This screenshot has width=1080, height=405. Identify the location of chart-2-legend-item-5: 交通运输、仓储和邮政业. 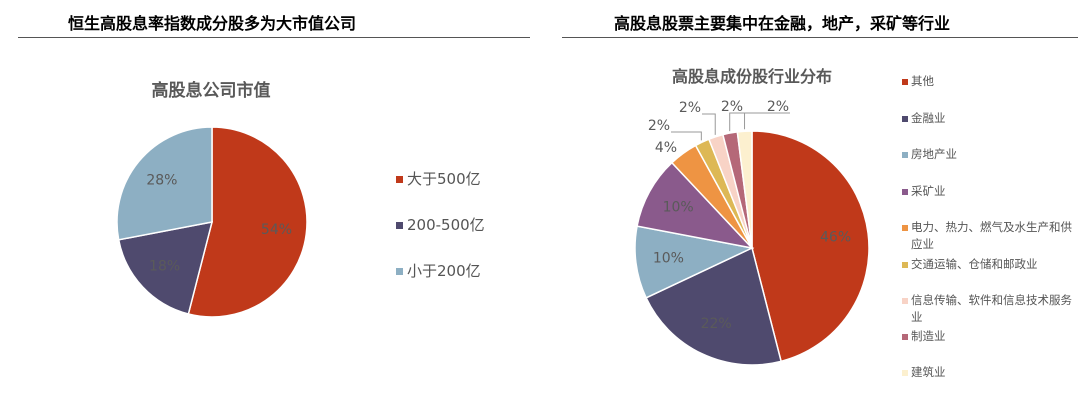
(991, 264).